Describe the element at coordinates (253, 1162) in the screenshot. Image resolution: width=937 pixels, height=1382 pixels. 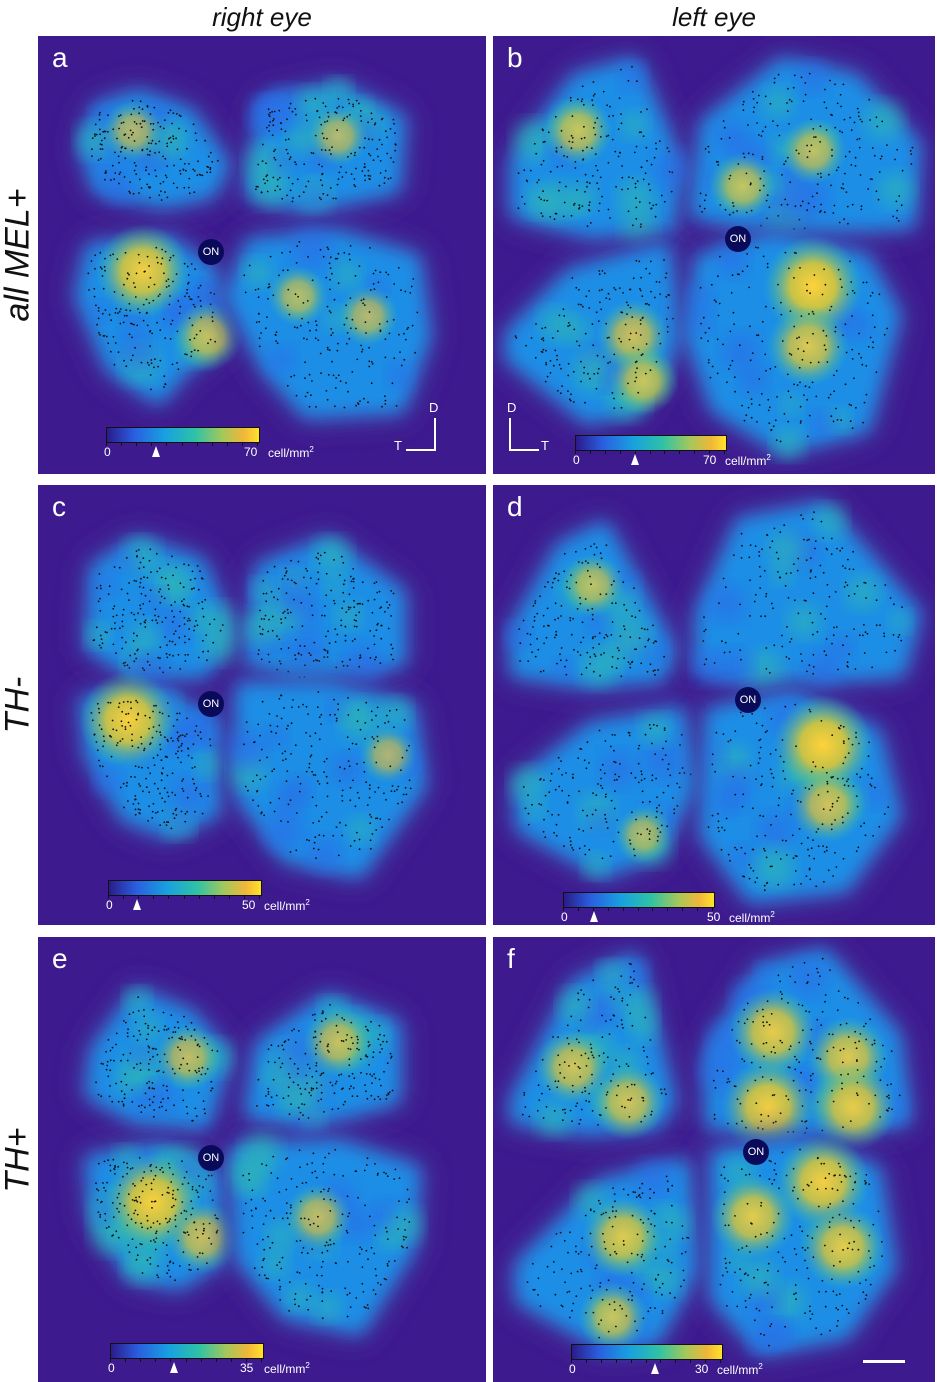
I see `density-map` at that location.